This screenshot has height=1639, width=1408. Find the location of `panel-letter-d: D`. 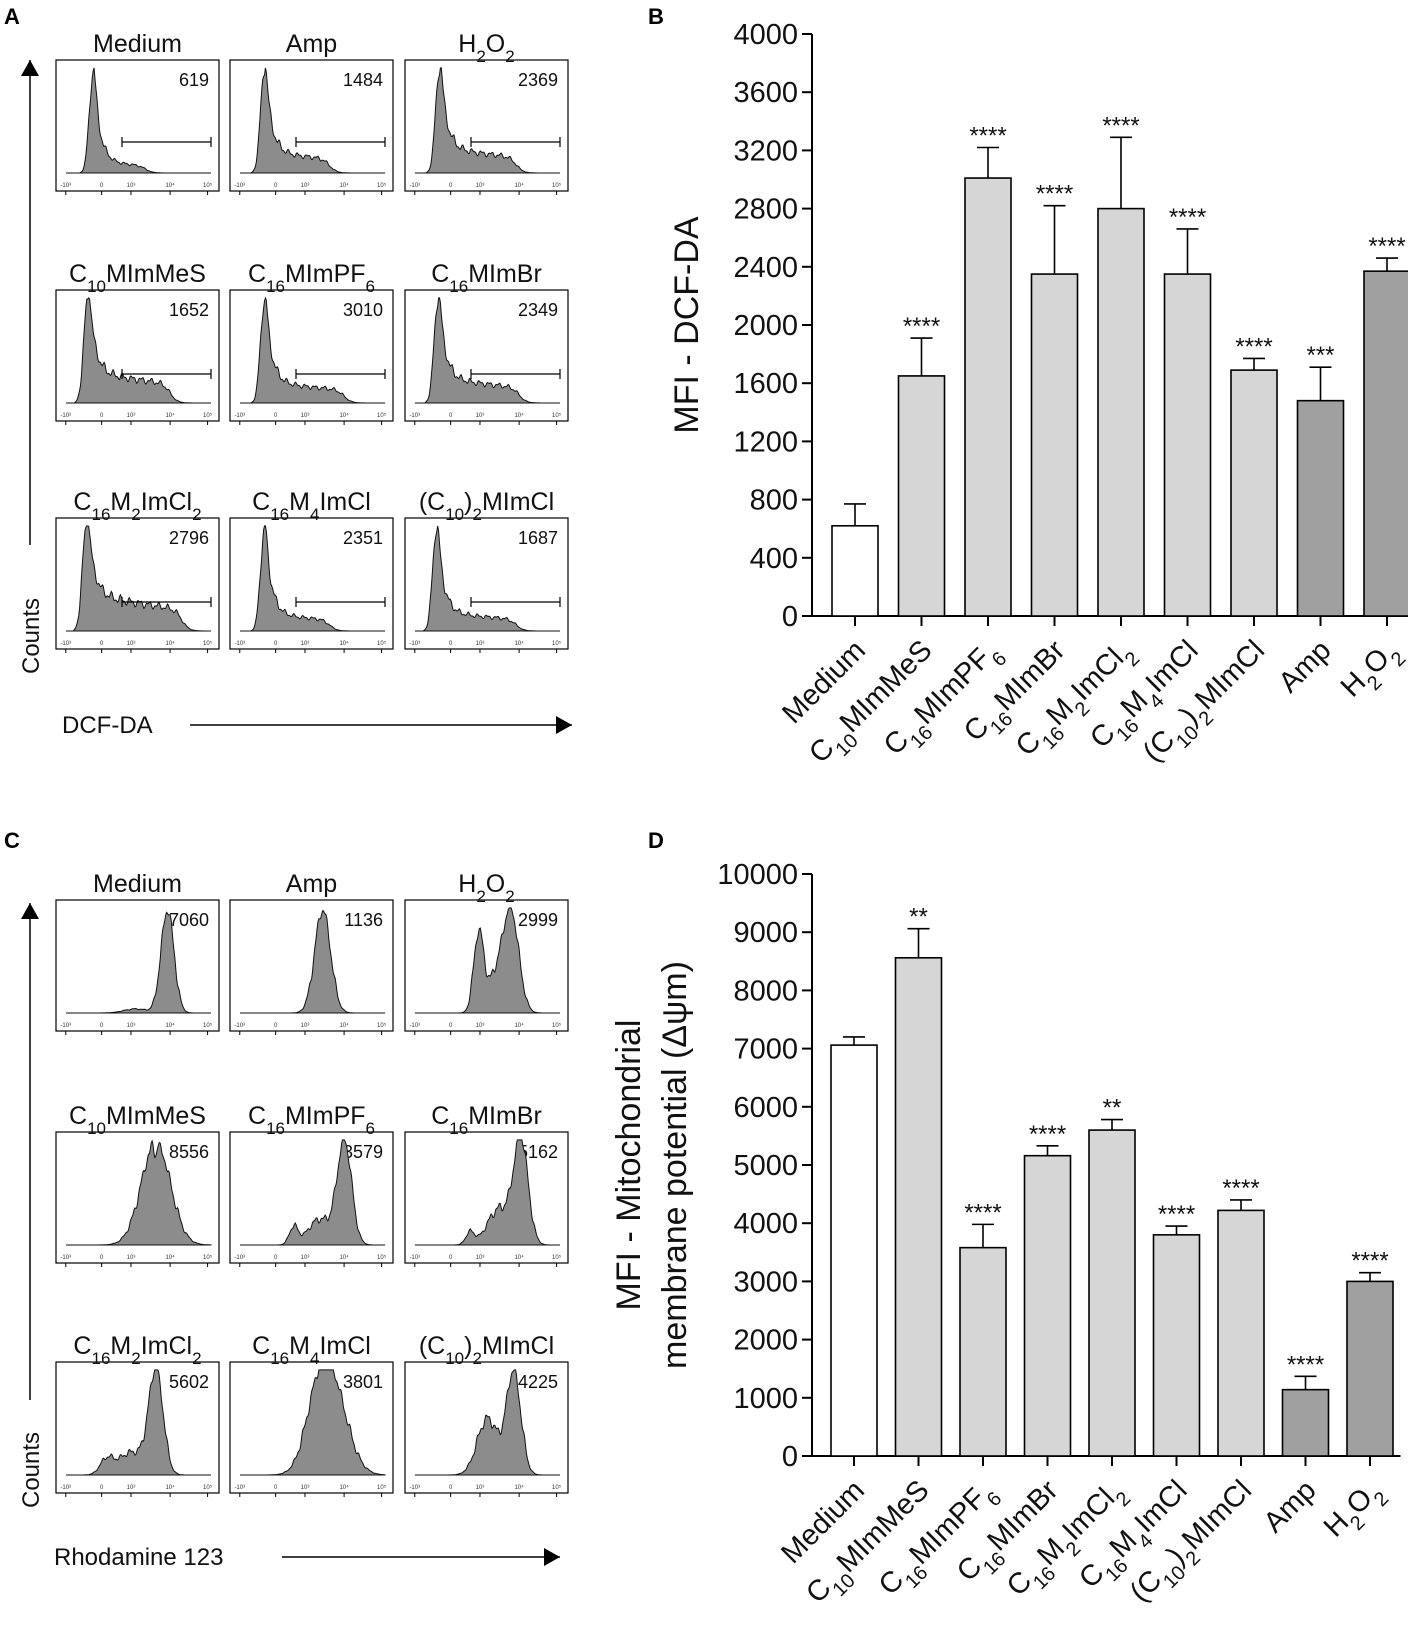

panel-letter-d: D is located at coordinates (656, 840).